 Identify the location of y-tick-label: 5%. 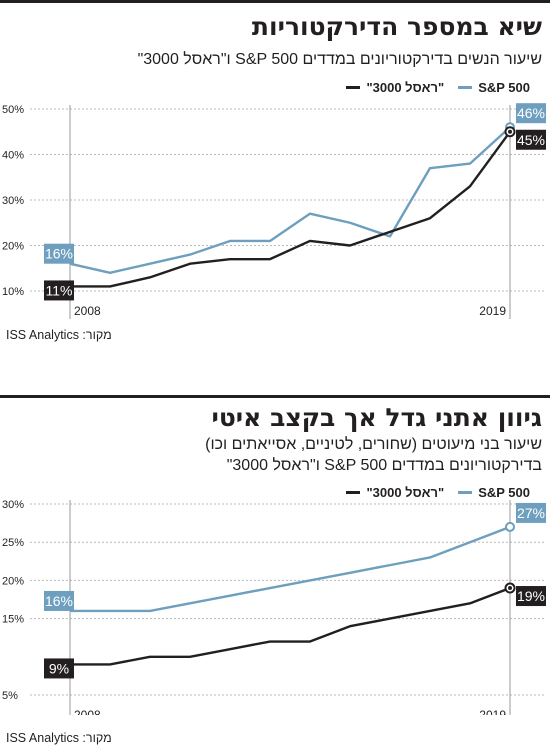
(10, 696).